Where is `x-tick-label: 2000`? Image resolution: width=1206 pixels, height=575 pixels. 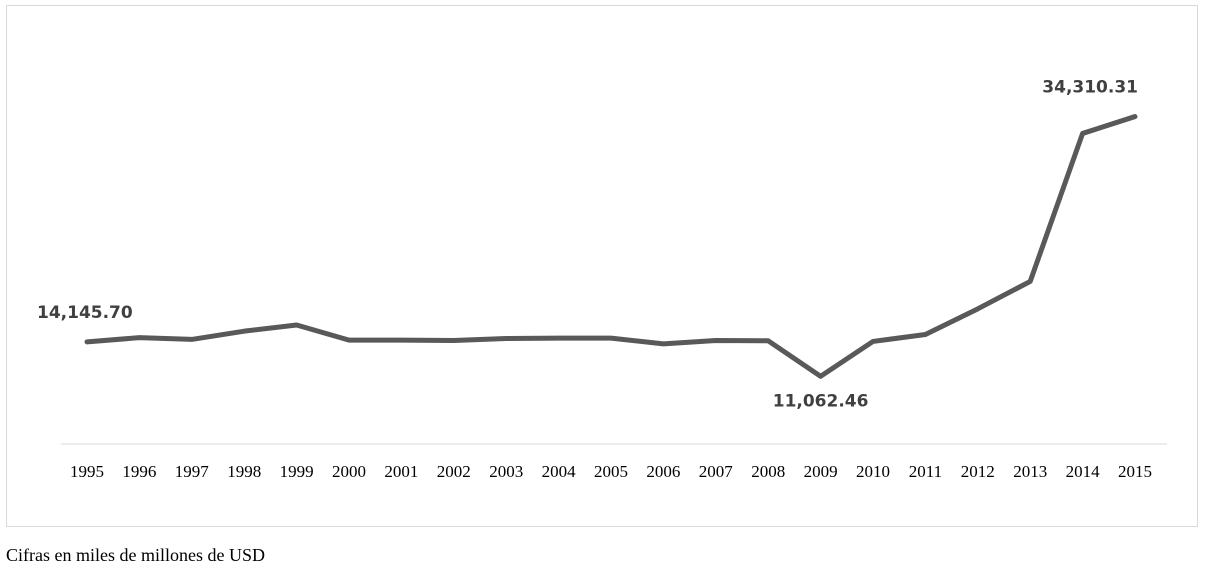 x-tick-label: 2000 is located at coordinates (349, 471).